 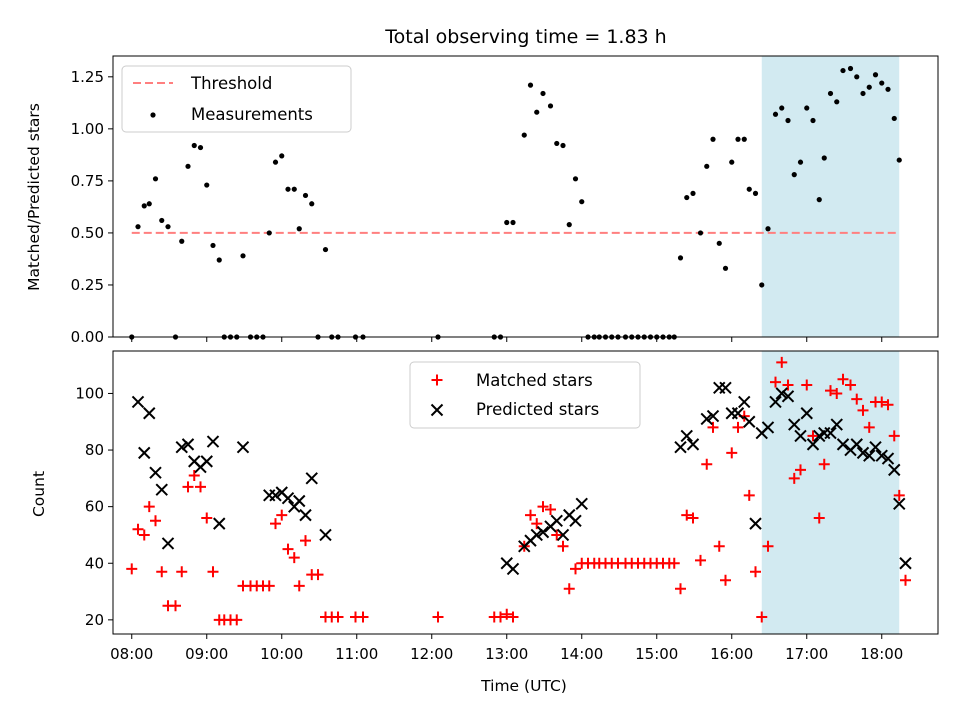 What do you see at coordinates (87, 233) in the screenshot?
I see `y-tick-label: 0.50` at bounding box center [87, 233].